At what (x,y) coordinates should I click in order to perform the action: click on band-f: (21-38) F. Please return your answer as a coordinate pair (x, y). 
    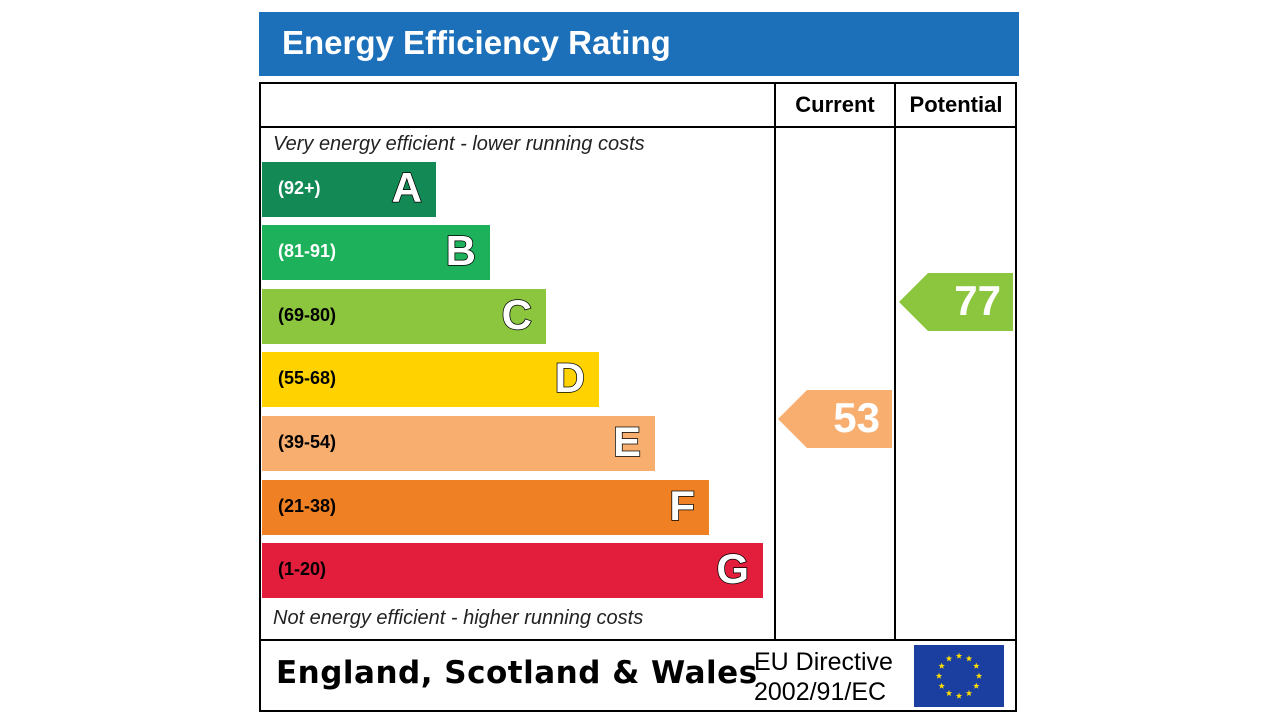
    Looking at the image, I should click on (485, 507).